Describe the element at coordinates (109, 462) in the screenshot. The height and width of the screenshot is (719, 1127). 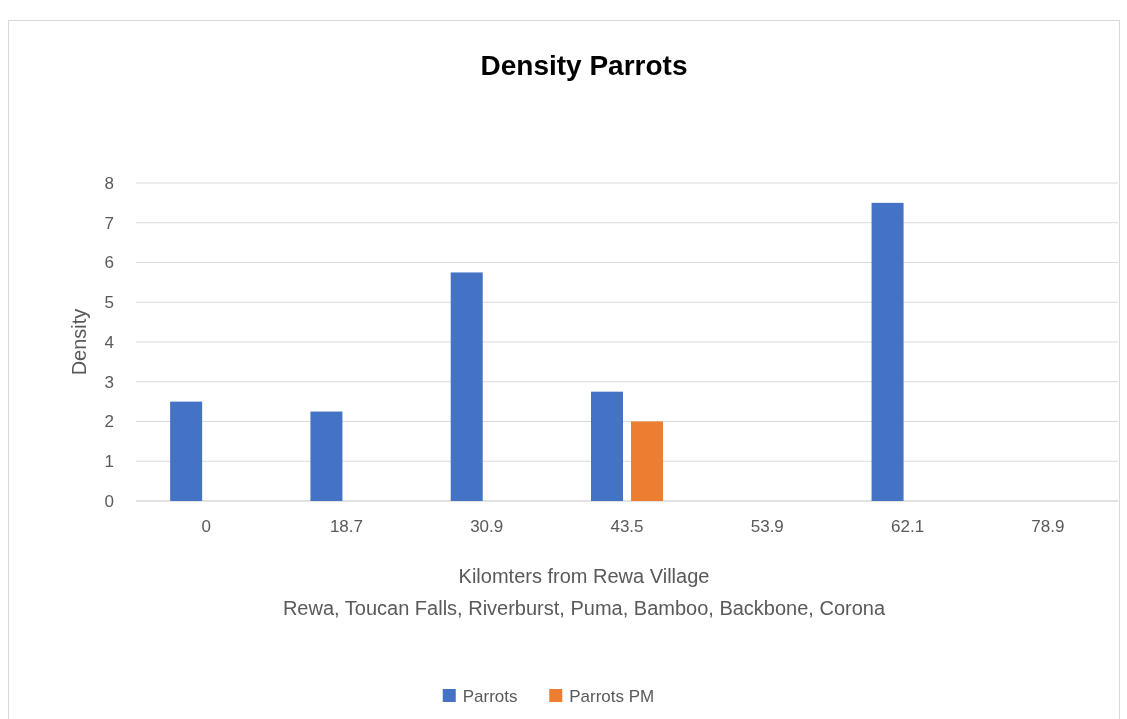
I see `y-tick-label: 1` at that location.